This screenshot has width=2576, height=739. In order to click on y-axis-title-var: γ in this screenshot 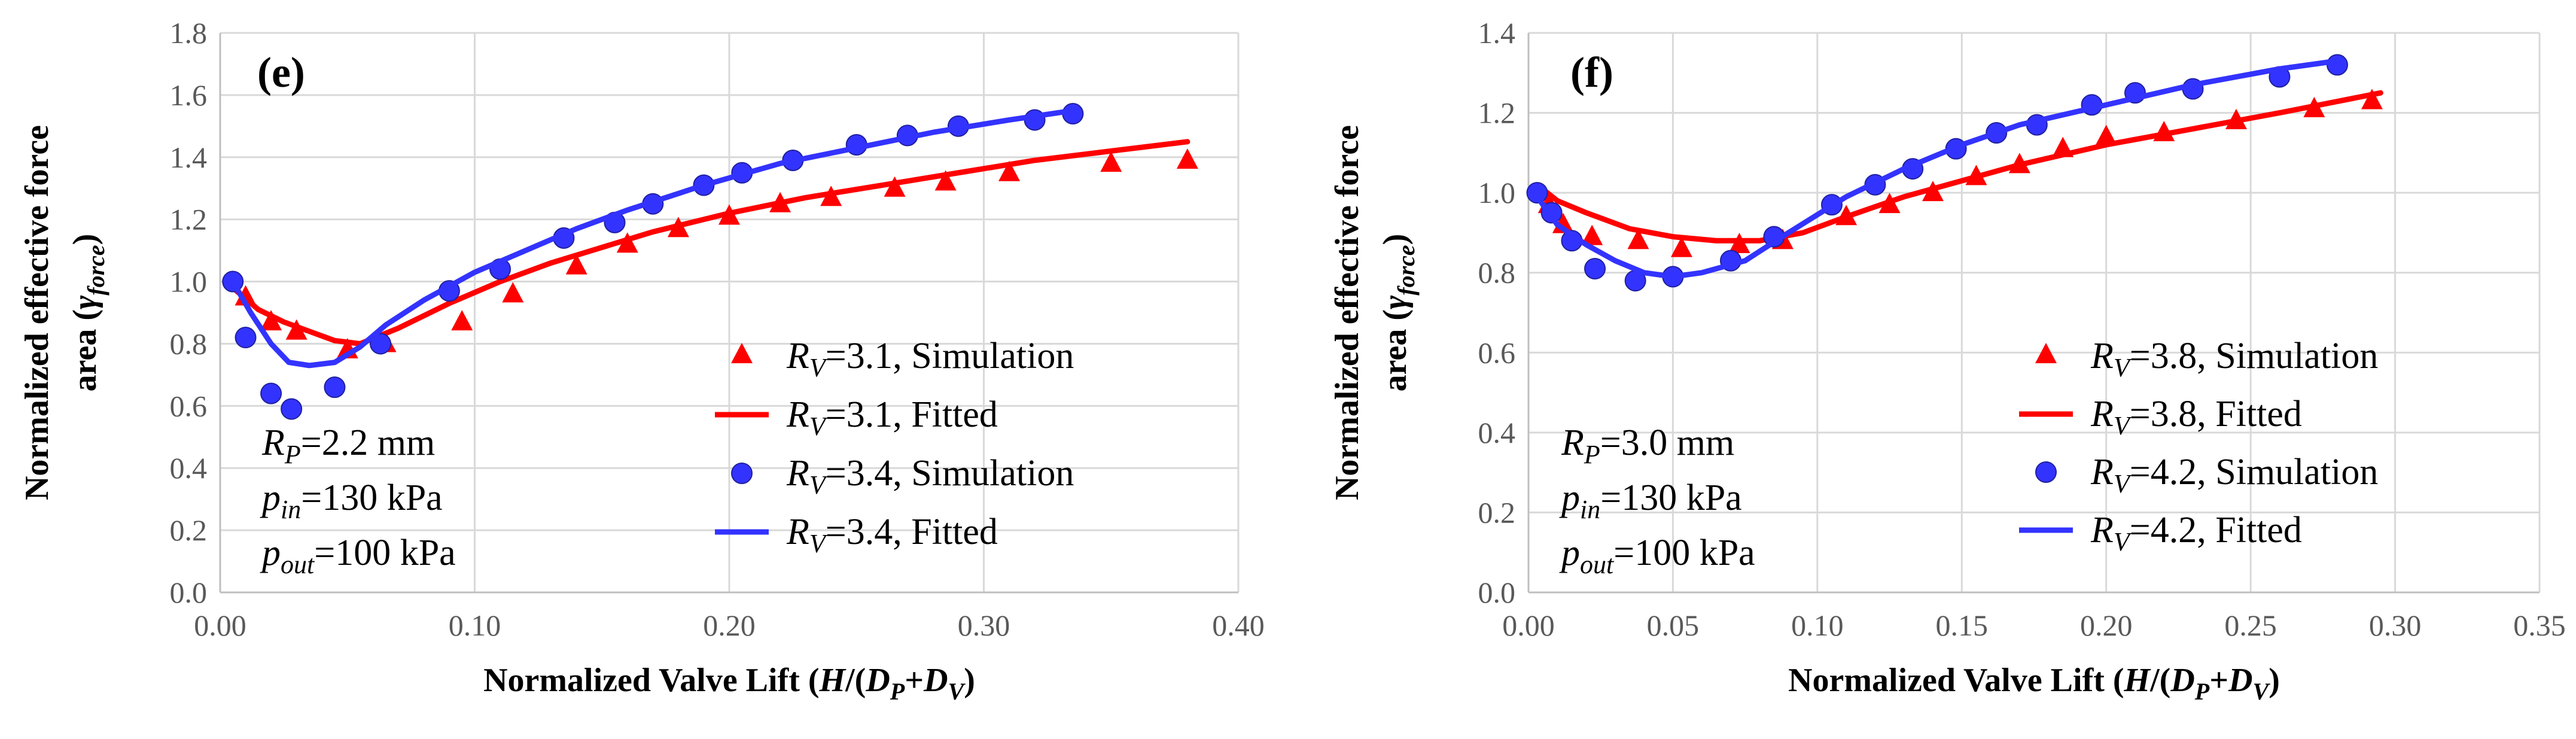, I will do `click(1395, 302)`.